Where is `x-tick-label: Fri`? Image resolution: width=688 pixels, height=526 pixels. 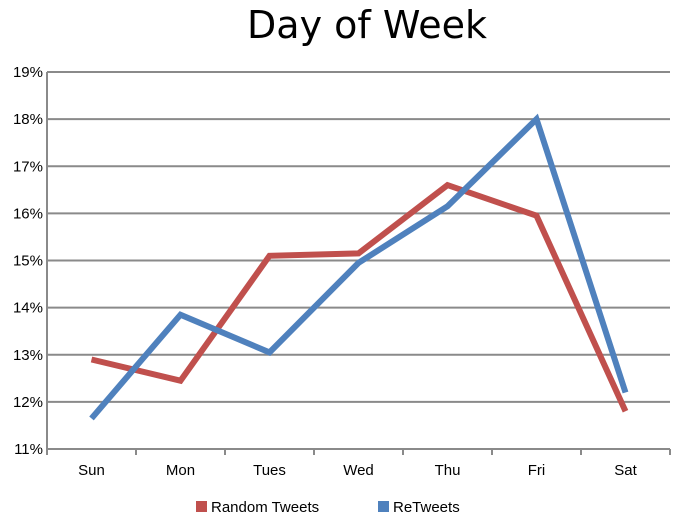 x-tick-label: Fri is located at coordinates (537, 470).